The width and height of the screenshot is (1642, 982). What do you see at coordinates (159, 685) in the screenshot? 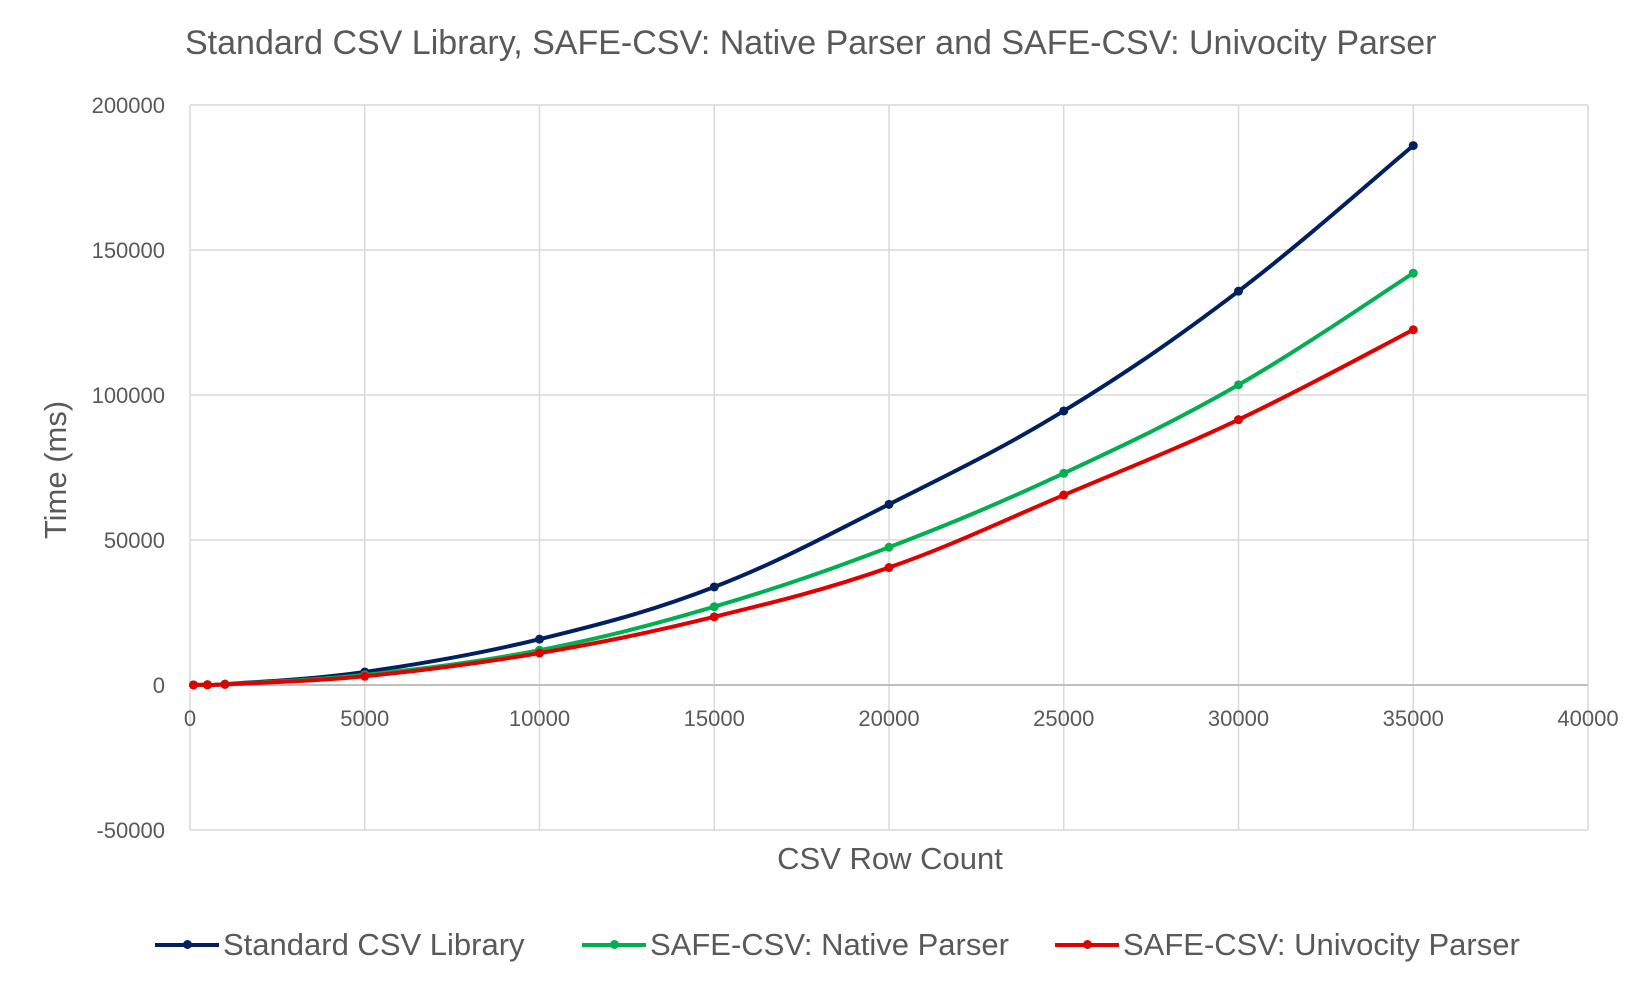
I see `y-tick-label: 0` at bounding box center [159, 685].